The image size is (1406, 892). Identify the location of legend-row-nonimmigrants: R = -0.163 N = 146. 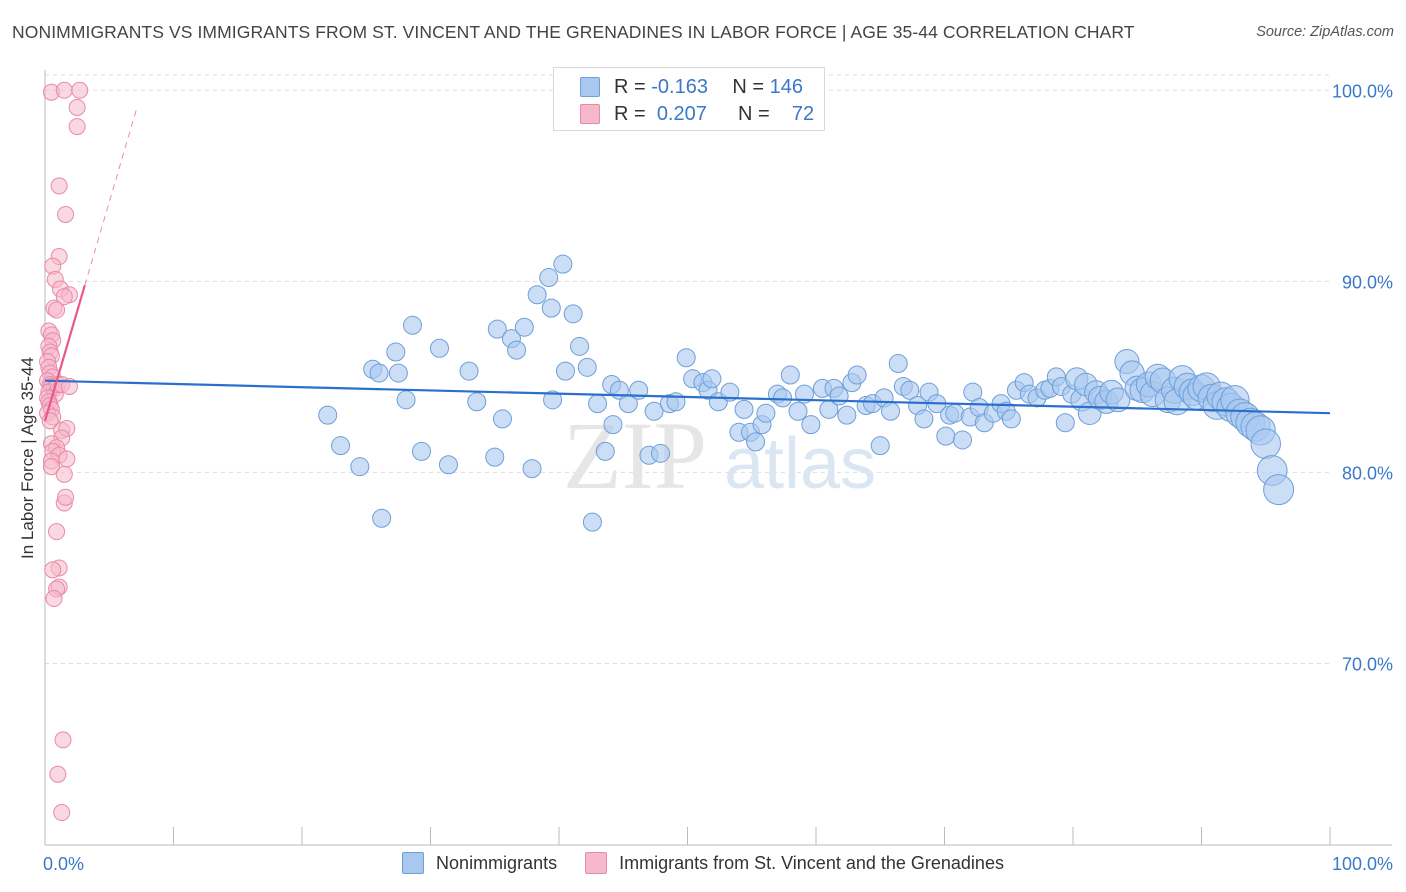
(691, 87).